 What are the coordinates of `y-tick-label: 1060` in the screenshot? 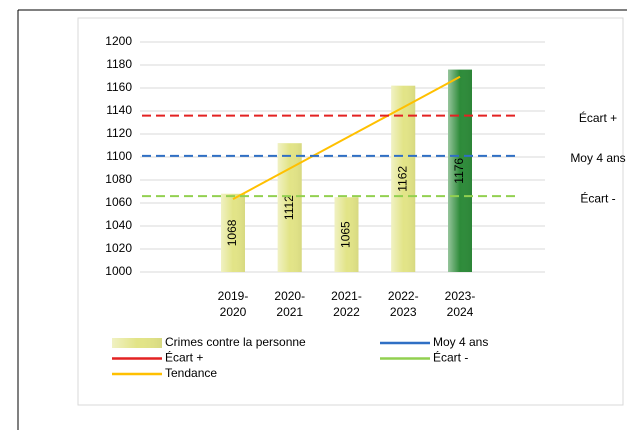 It's located at (118, 202).